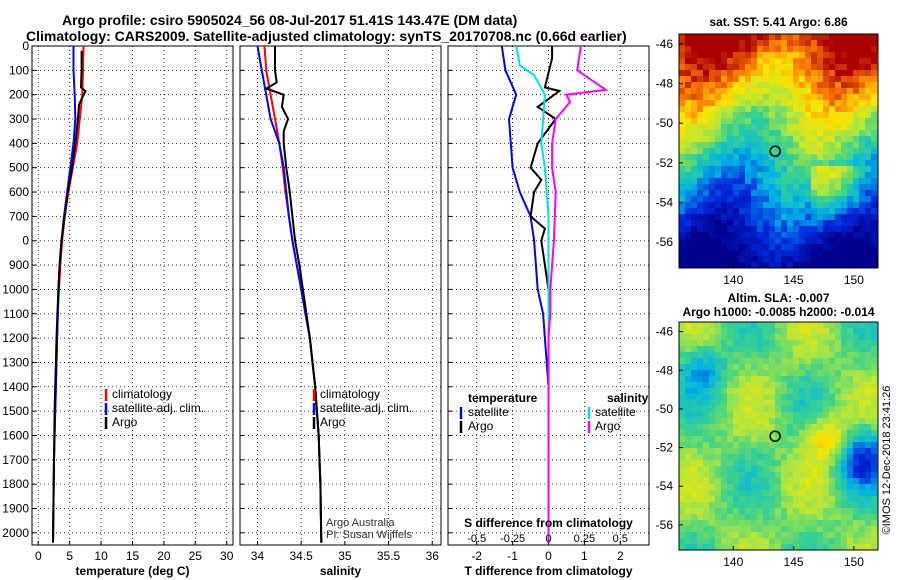 The image size is (900, 580). What do you see at coordinates (38, 556) in the screenshot?
I see `x-tick-label: 0` at bounding box center [38, 556].